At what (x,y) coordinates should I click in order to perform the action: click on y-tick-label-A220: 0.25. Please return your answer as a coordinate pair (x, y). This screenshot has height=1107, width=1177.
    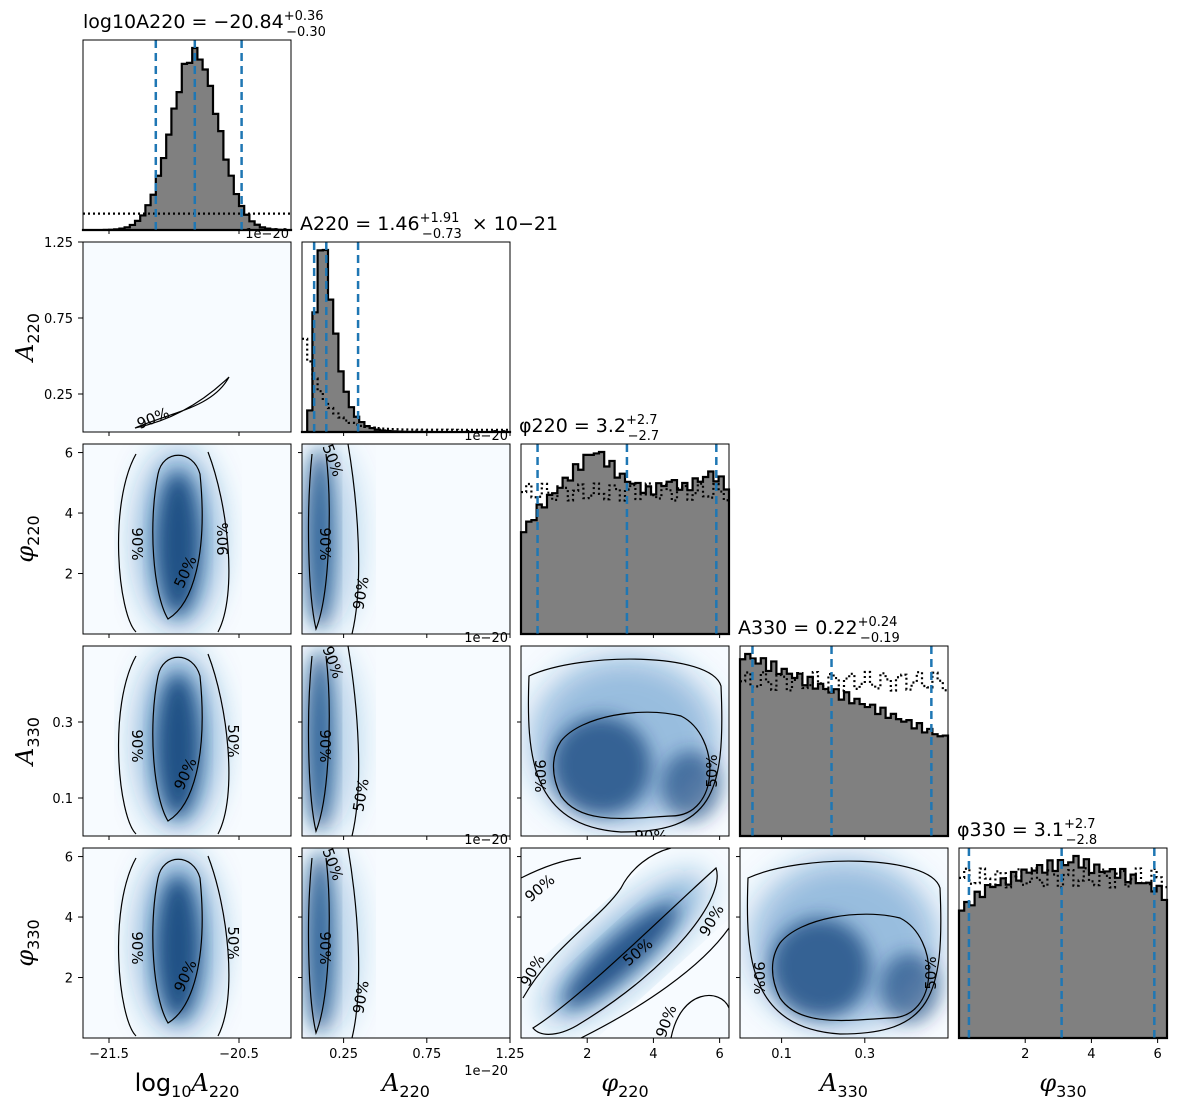
    Looking at the image, I should click on (58, 395).